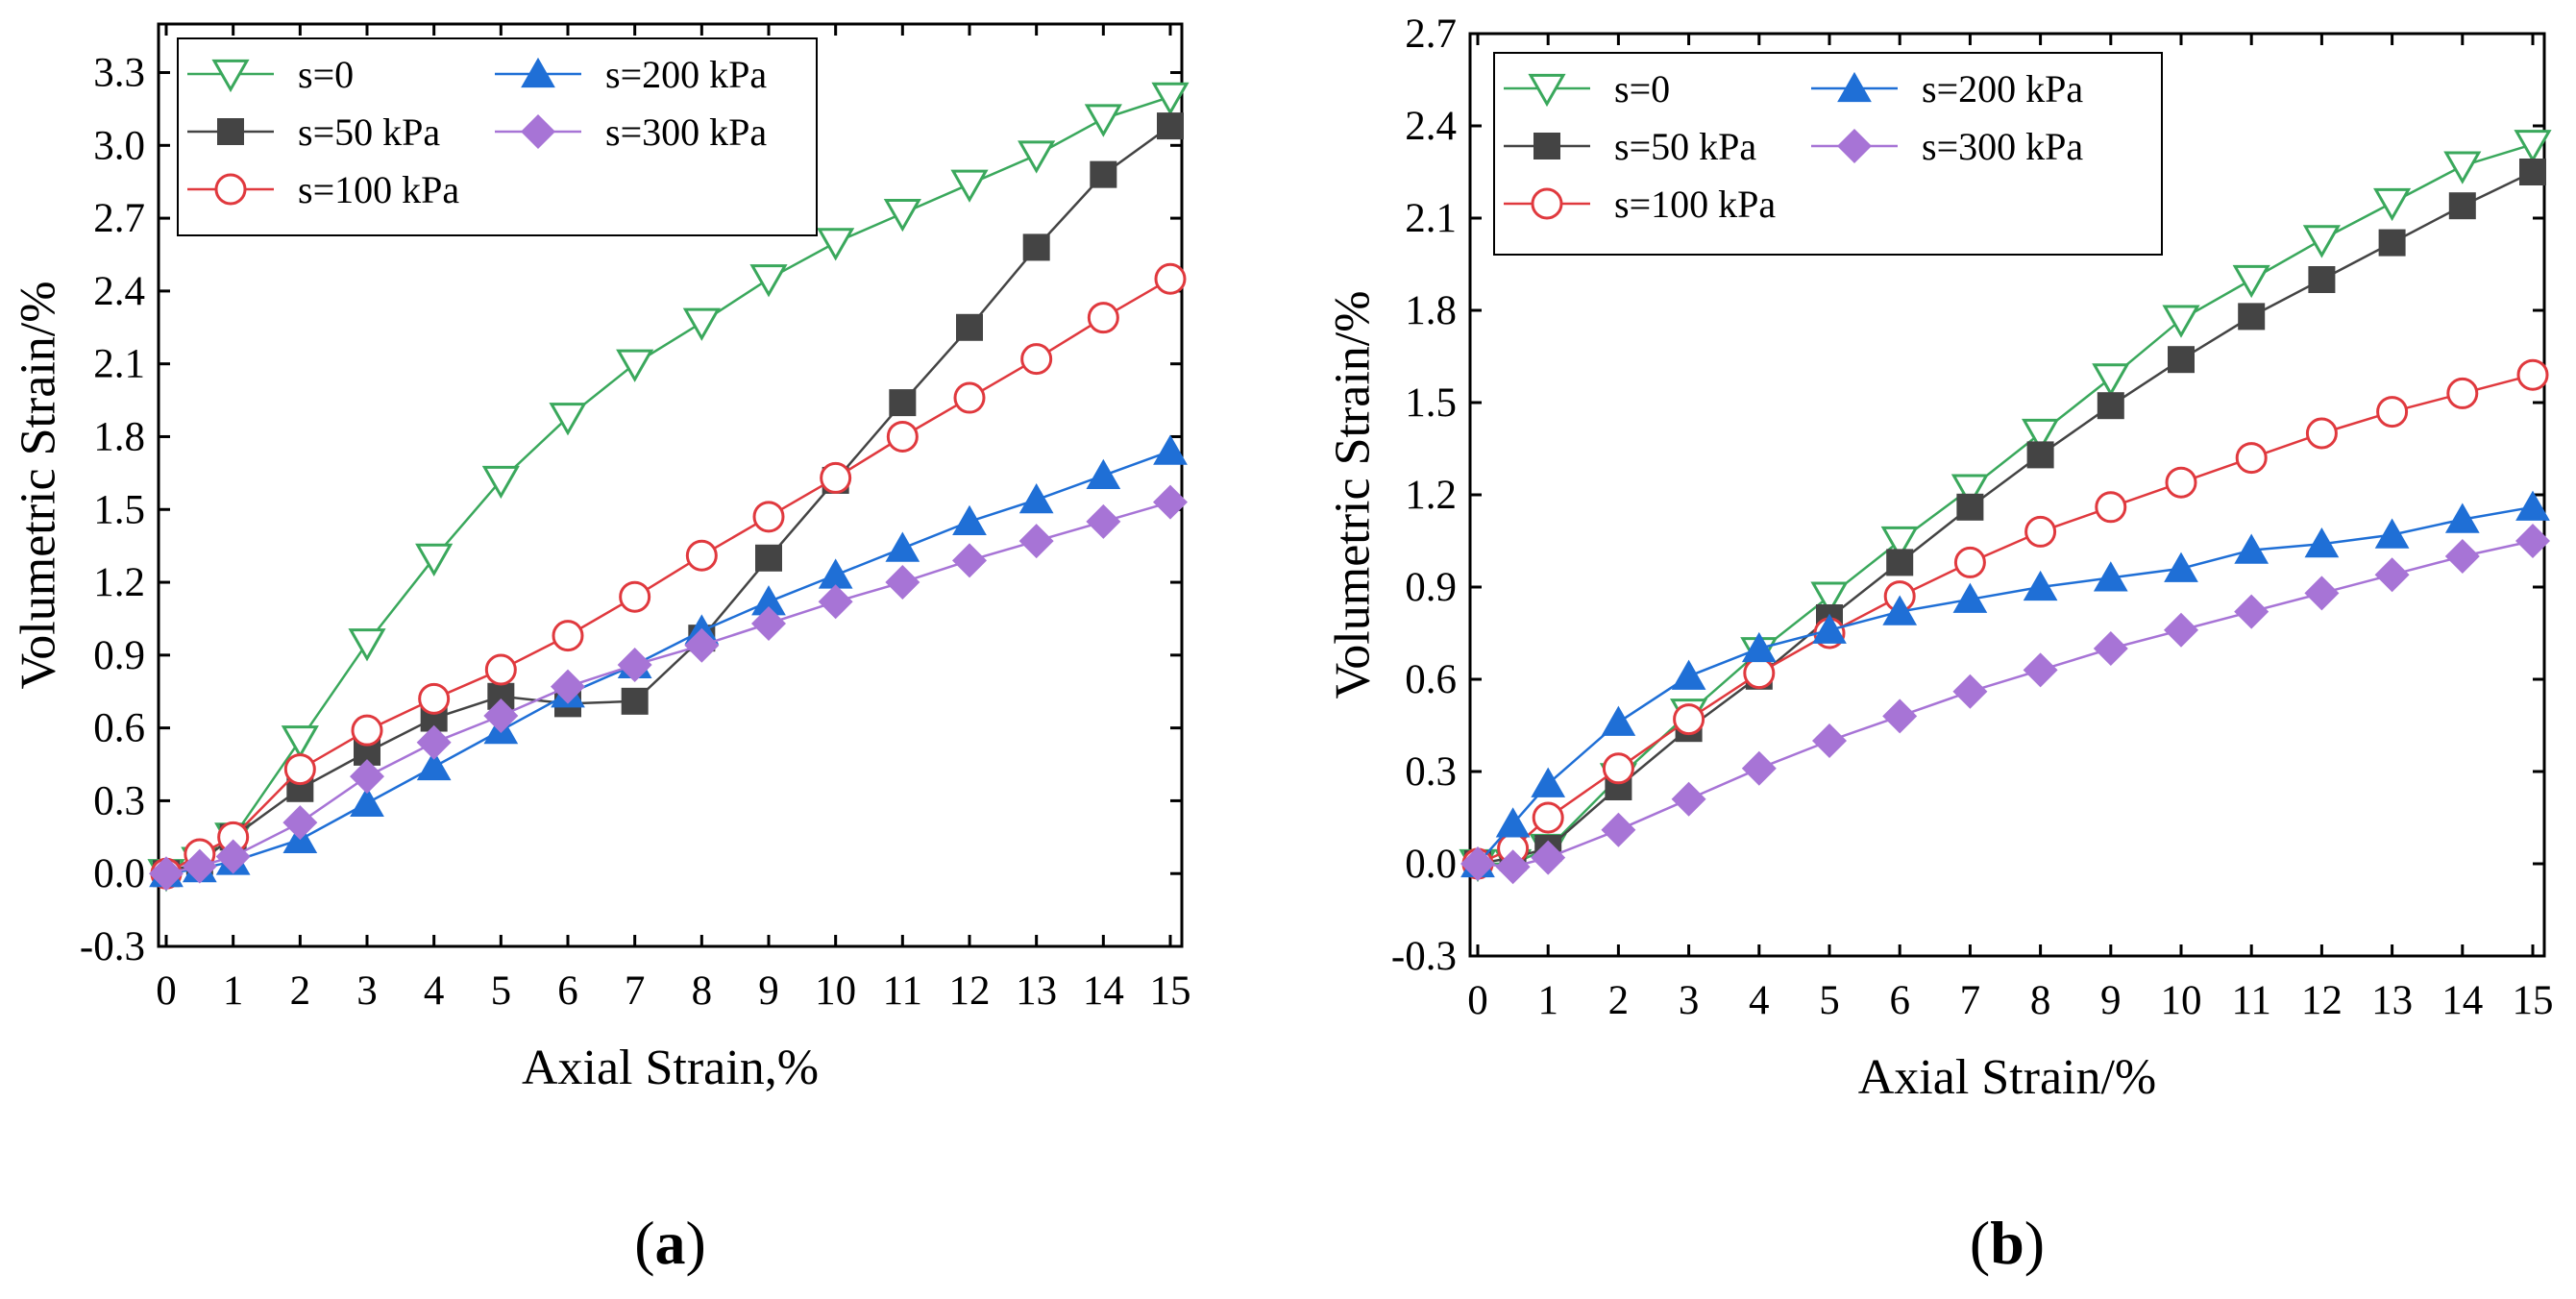 The image size is (2576, 1299). Describe the element at coordinates (686, 132) in the screenshot. I see `legend-label: s=300 kPa` at that location.